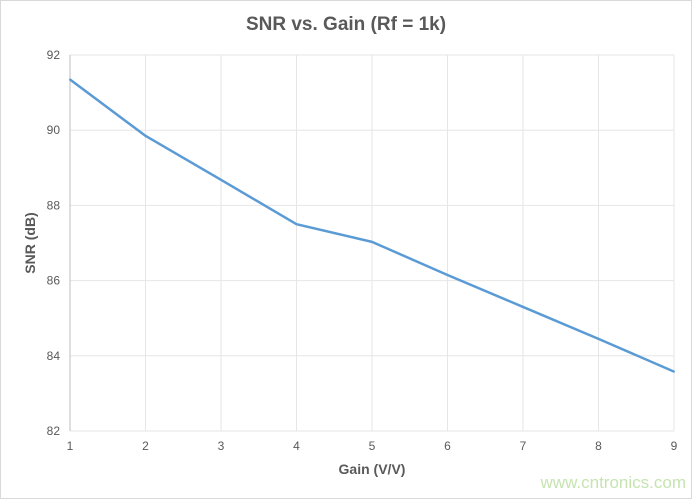 The width and height of the screenshot is (692, 499). I want to click on y-tick-label: 82, so click(54, 431).